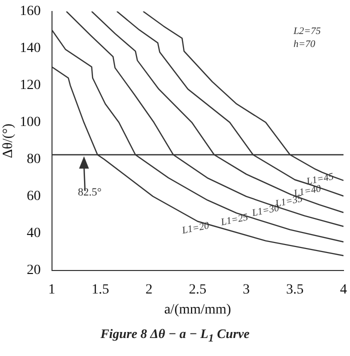  What do you see at coordinates (198, 310) in the screenshot?
I see `x-axis-title: a/(mm/mm)` at bounding box center [198, 310].